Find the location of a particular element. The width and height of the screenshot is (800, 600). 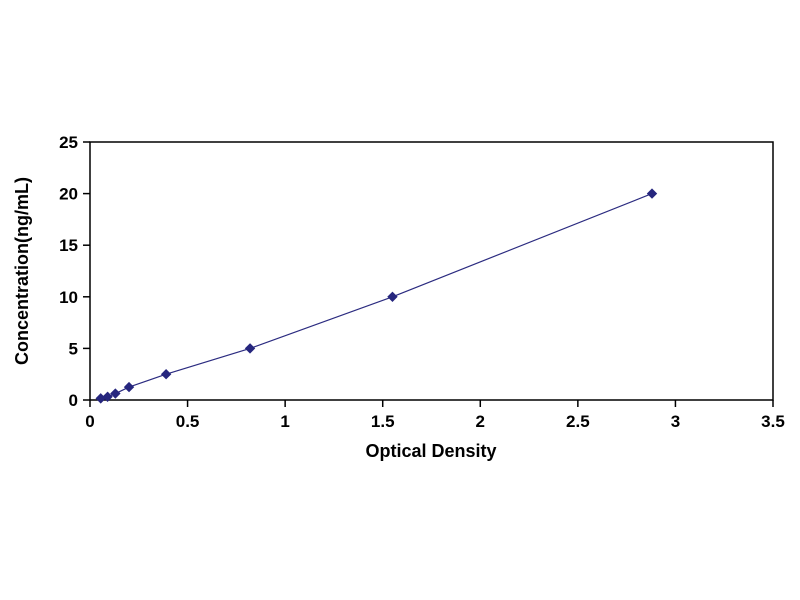

y-tick-label: 5 is located at coordinates (73, 348).